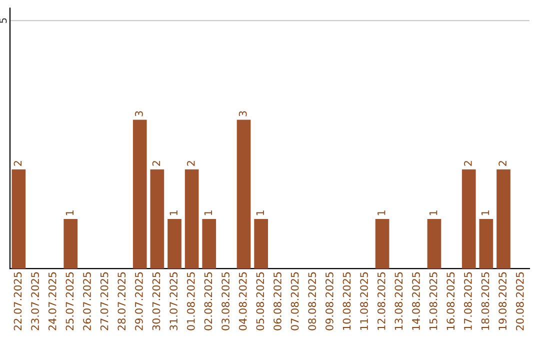  I want to click on x-tick-label: 10.08.2025, so click(346, 301).